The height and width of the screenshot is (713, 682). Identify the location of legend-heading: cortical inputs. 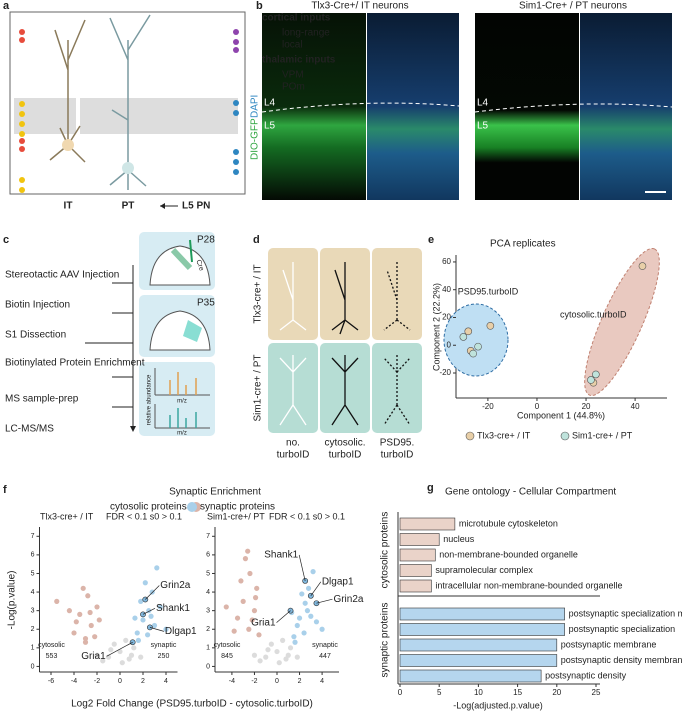
(296, 18).